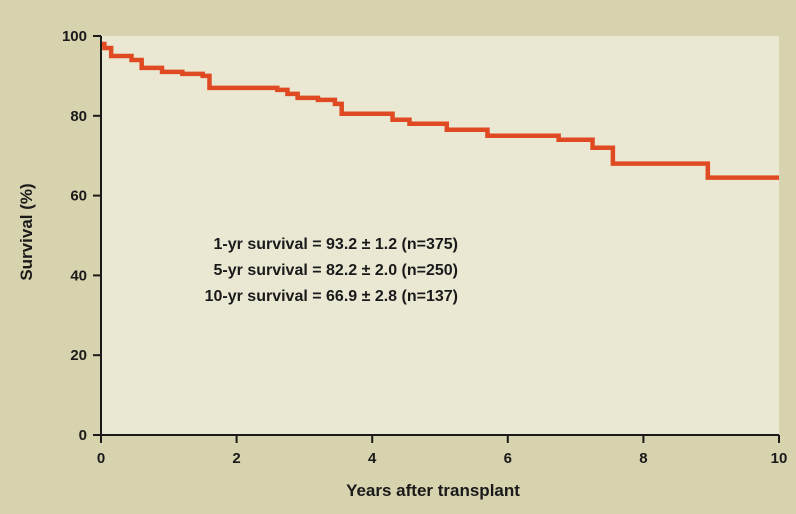 The width and height of the screenshot is (796, 514). Describe the element at coordinates (643, 458) in the screenshot. I see `x-tick-label: 8` at that location.